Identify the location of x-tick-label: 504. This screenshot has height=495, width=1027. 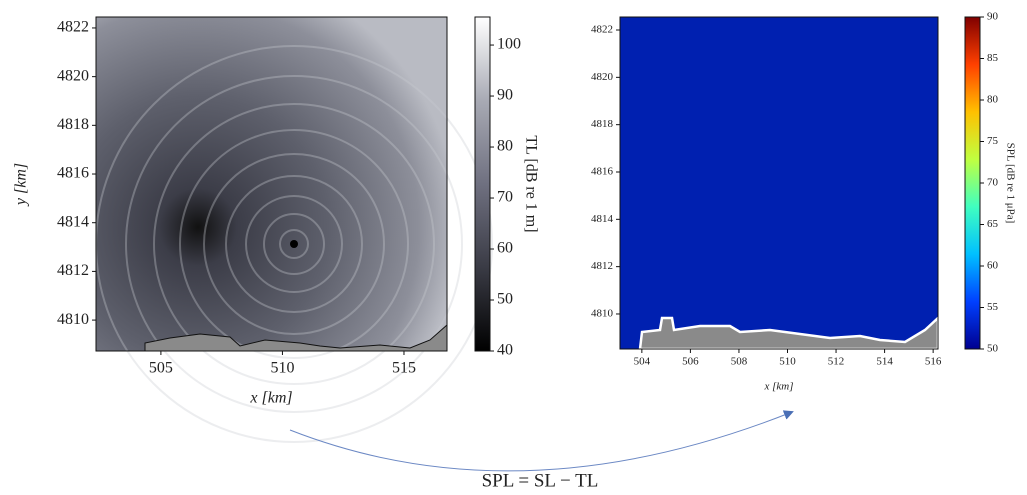
(642, 362).